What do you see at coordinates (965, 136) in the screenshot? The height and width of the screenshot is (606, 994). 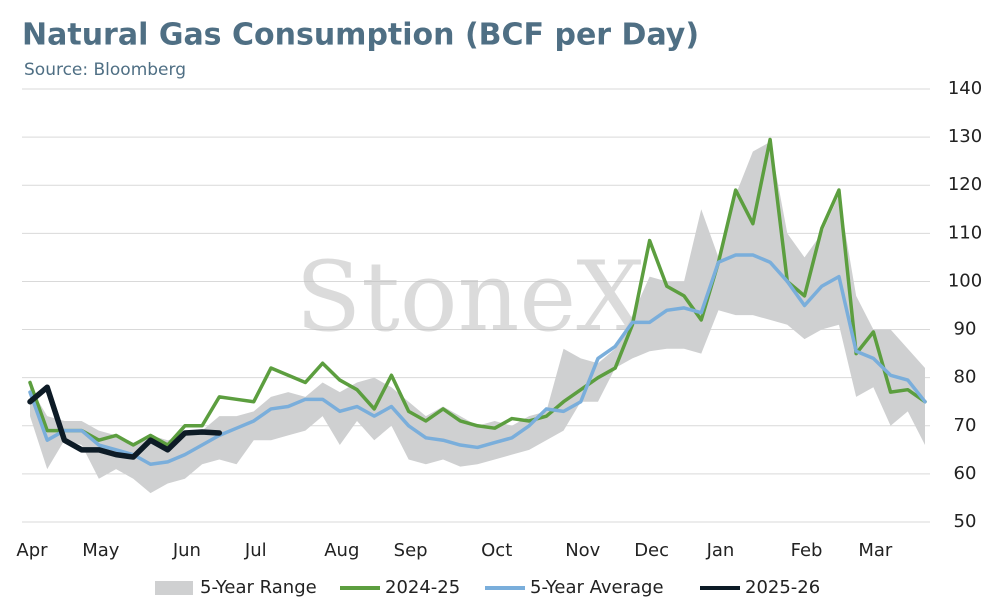 I see `y-tick-label: 130` at bounding box center [965, 136].